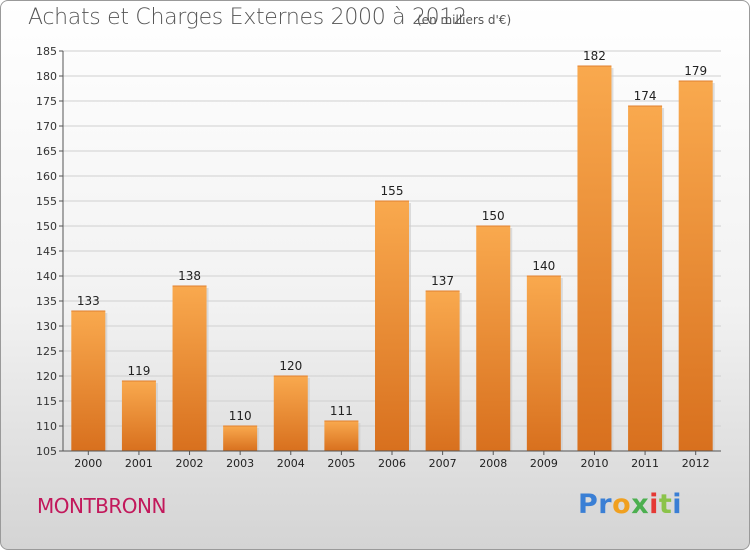  I want to click on x-tick-label: 2003, so click(240, 463).